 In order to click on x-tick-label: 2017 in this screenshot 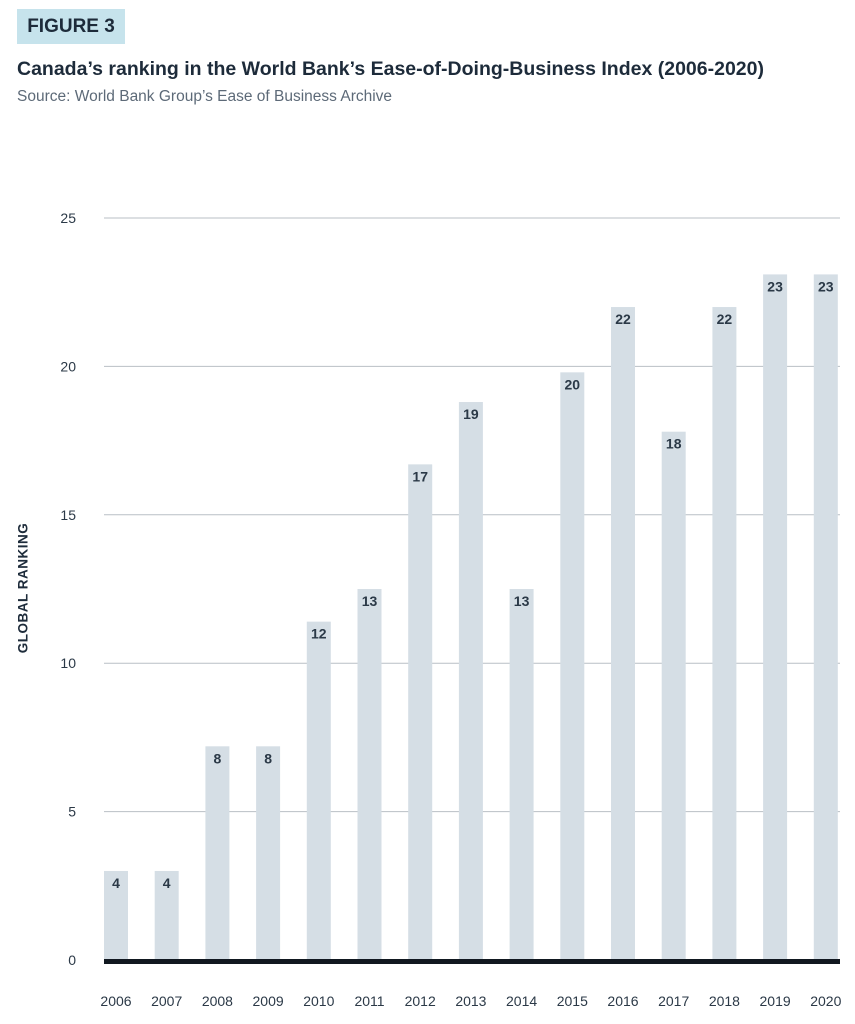, I will do `click(673, 1001)`.